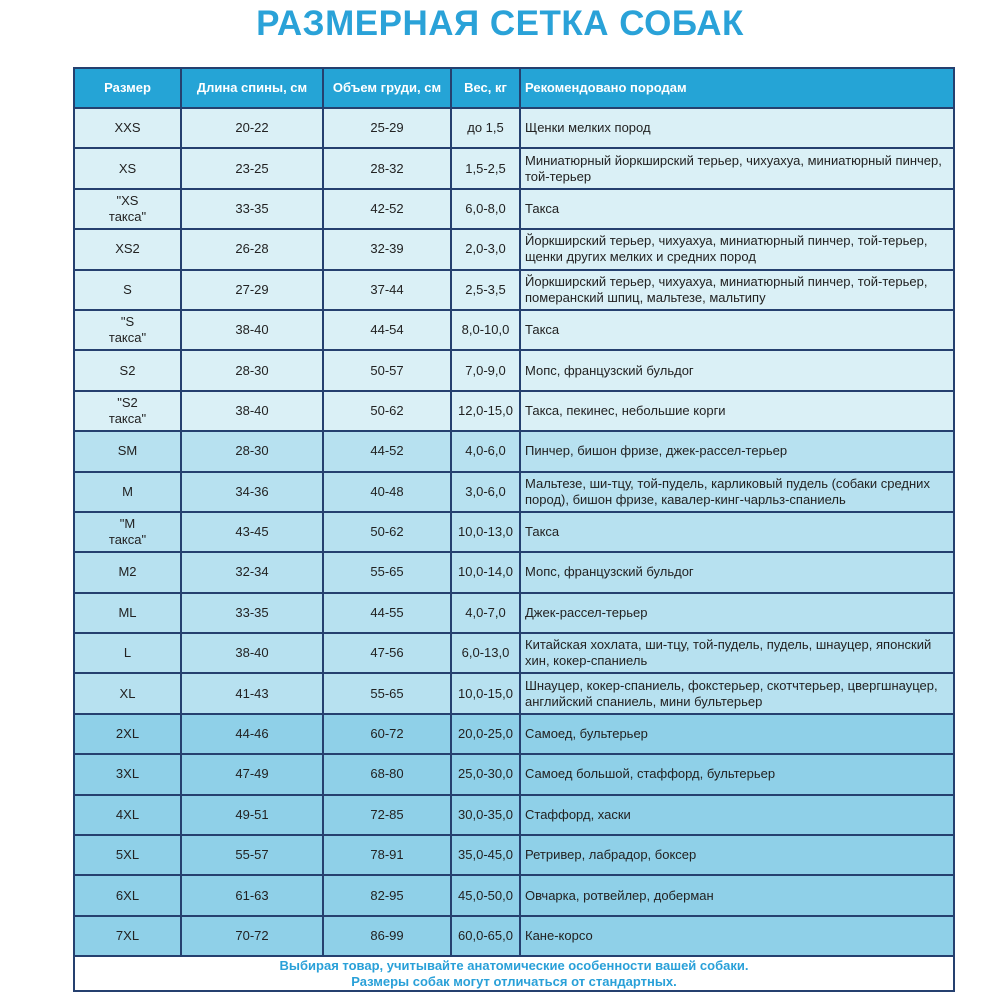  What do you see at coordinates (737, 815) in the screenshot?
I see `breeds-cell: Стаффорд, хаски` at bounding box center [737, 815].